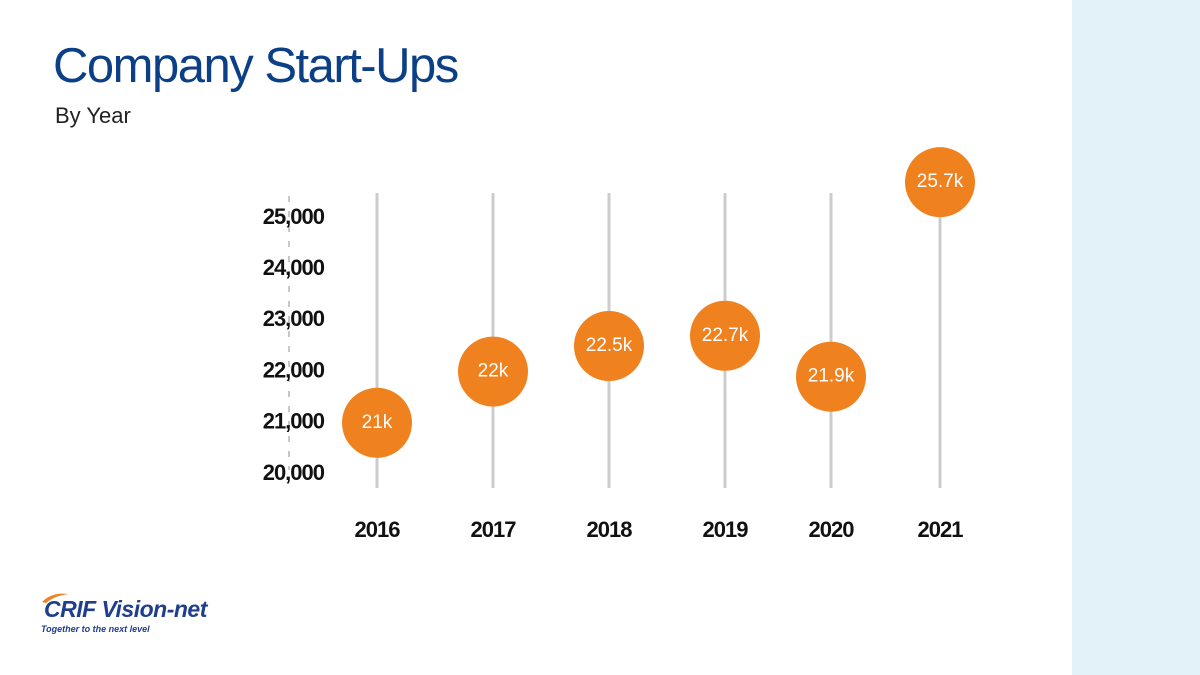  I want to click on logo-tagline: Together to the next level, so click(95, 629).